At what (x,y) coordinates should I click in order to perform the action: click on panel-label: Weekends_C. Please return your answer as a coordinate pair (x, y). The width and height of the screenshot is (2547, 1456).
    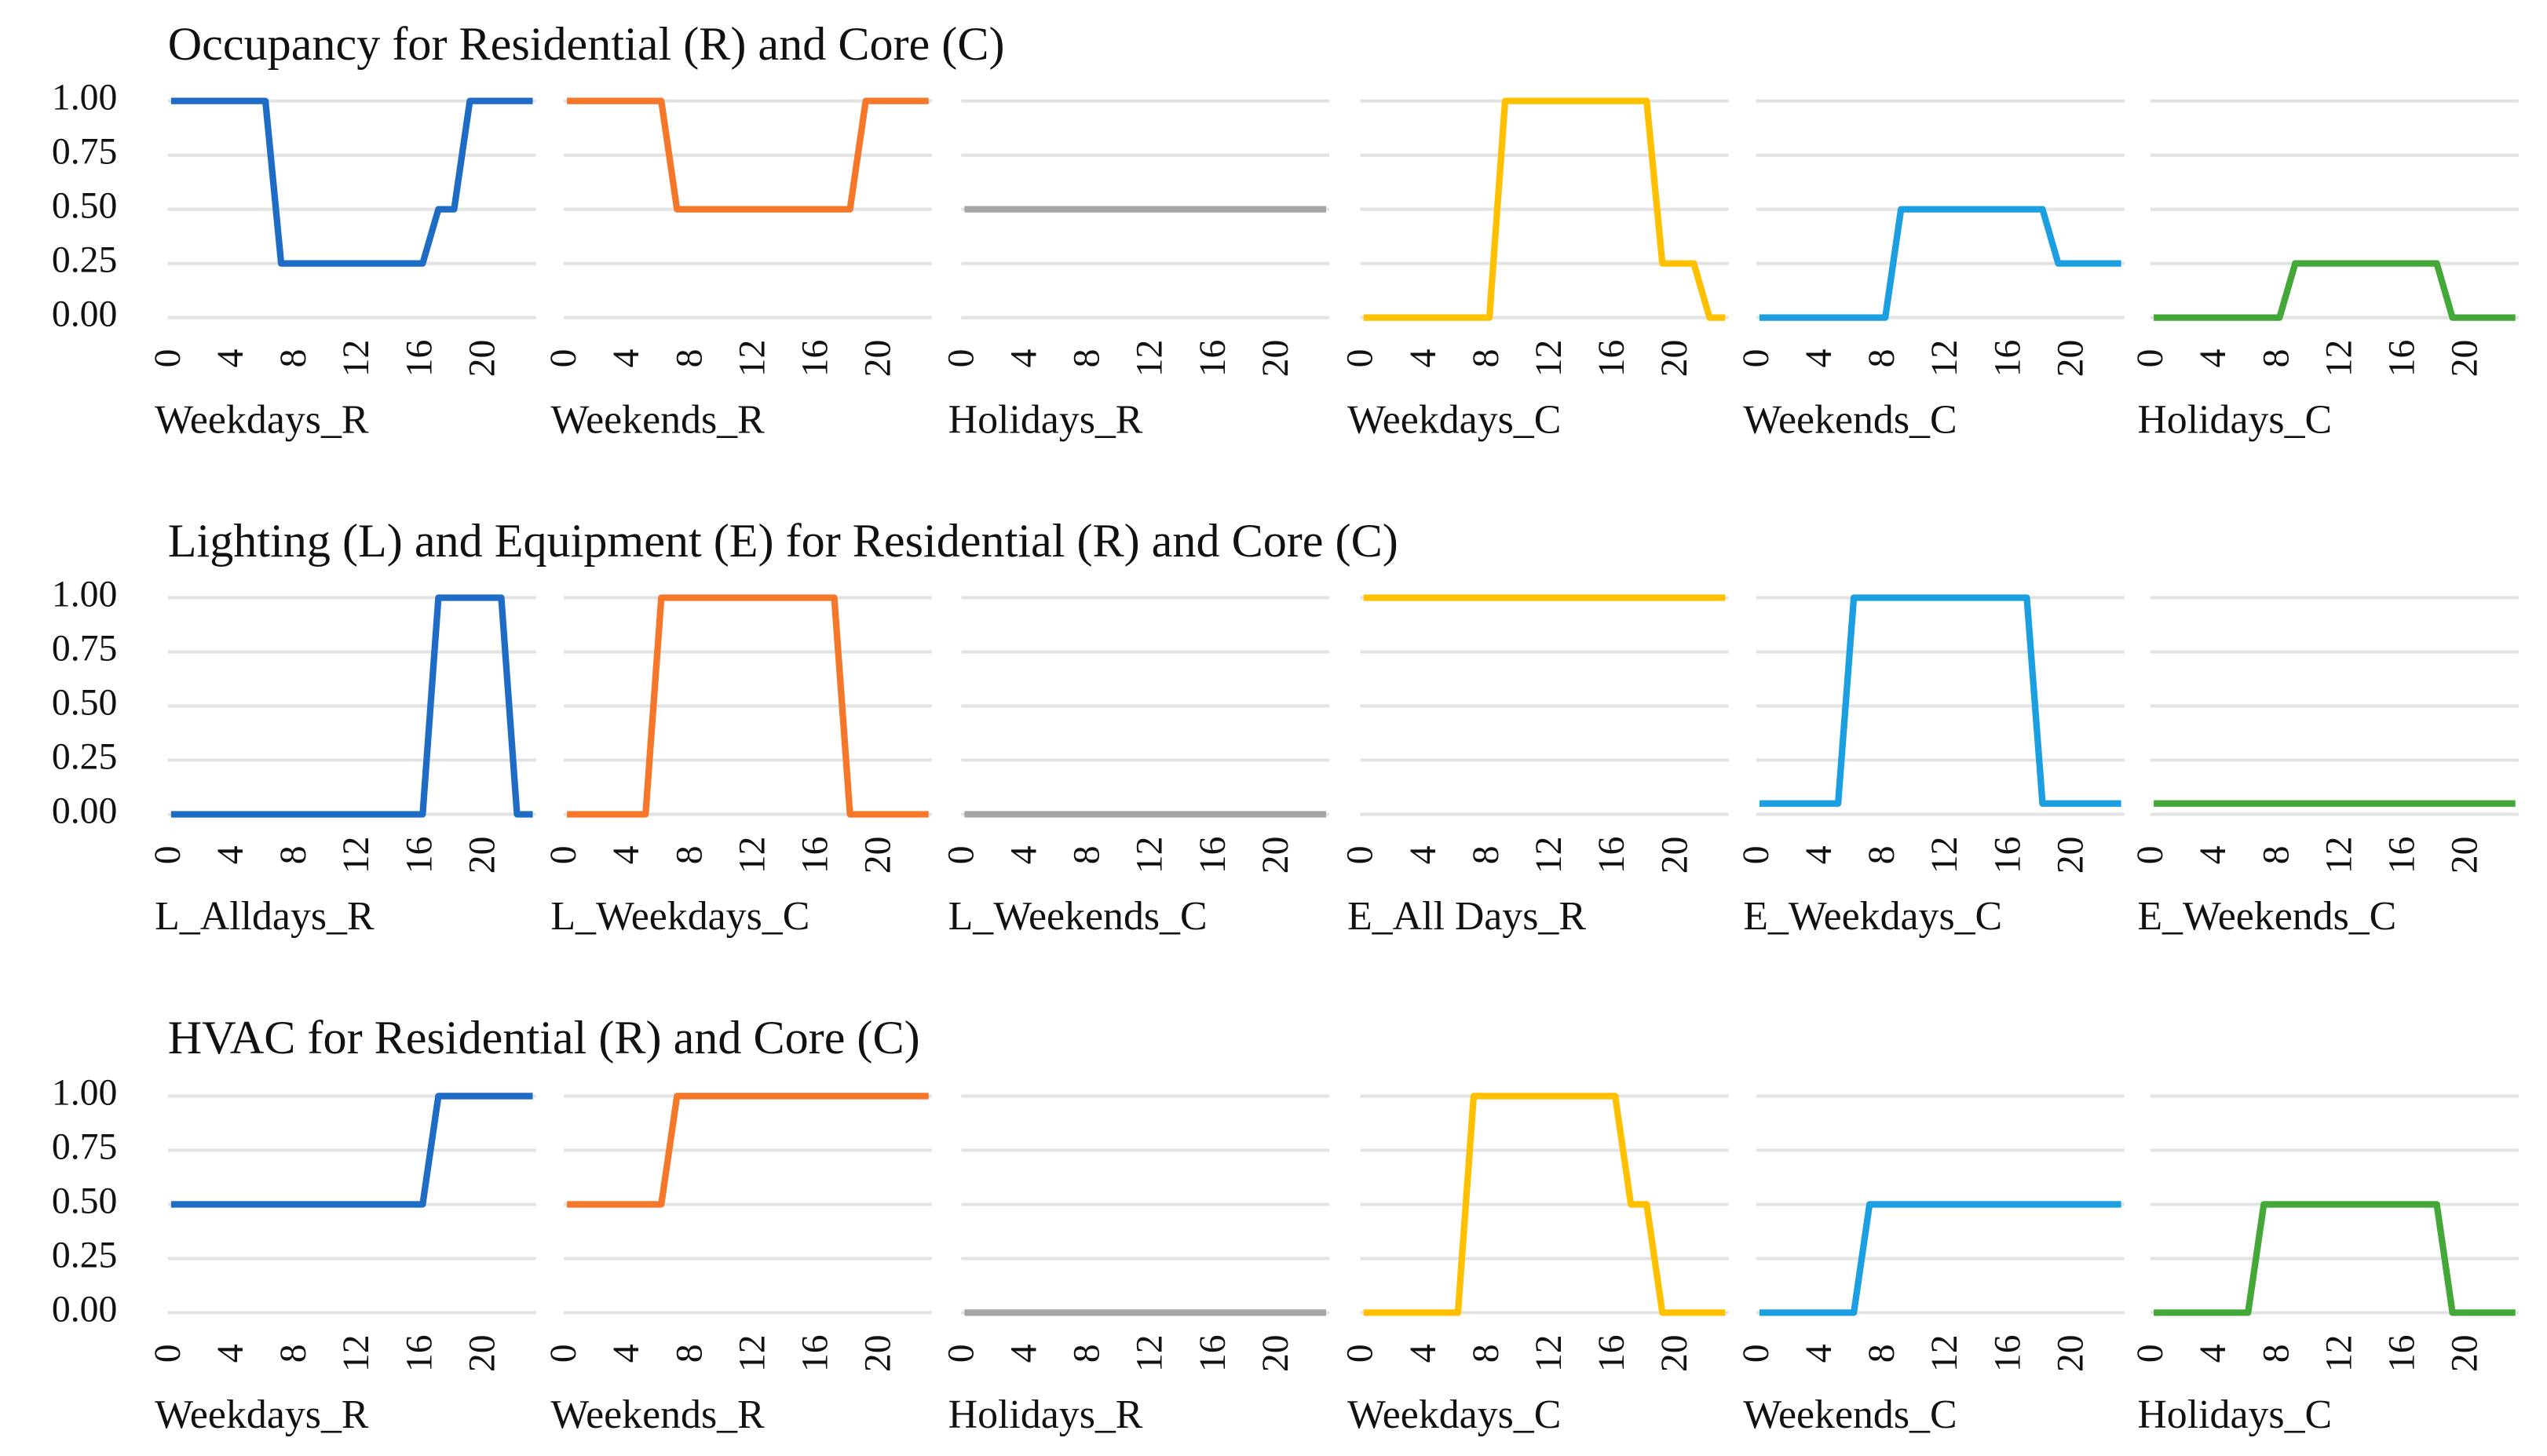
    Looking at the image, I should click on (1850, 419).